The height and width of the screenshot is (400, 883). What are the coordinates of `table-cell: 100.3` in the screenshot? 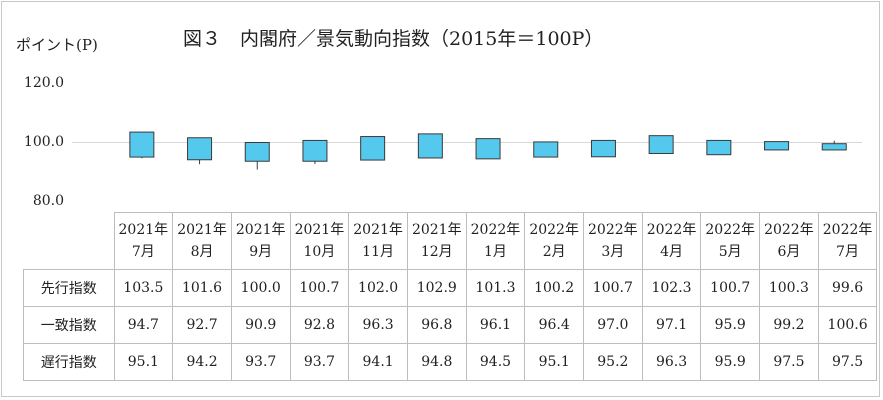 It's located at (789, 288).